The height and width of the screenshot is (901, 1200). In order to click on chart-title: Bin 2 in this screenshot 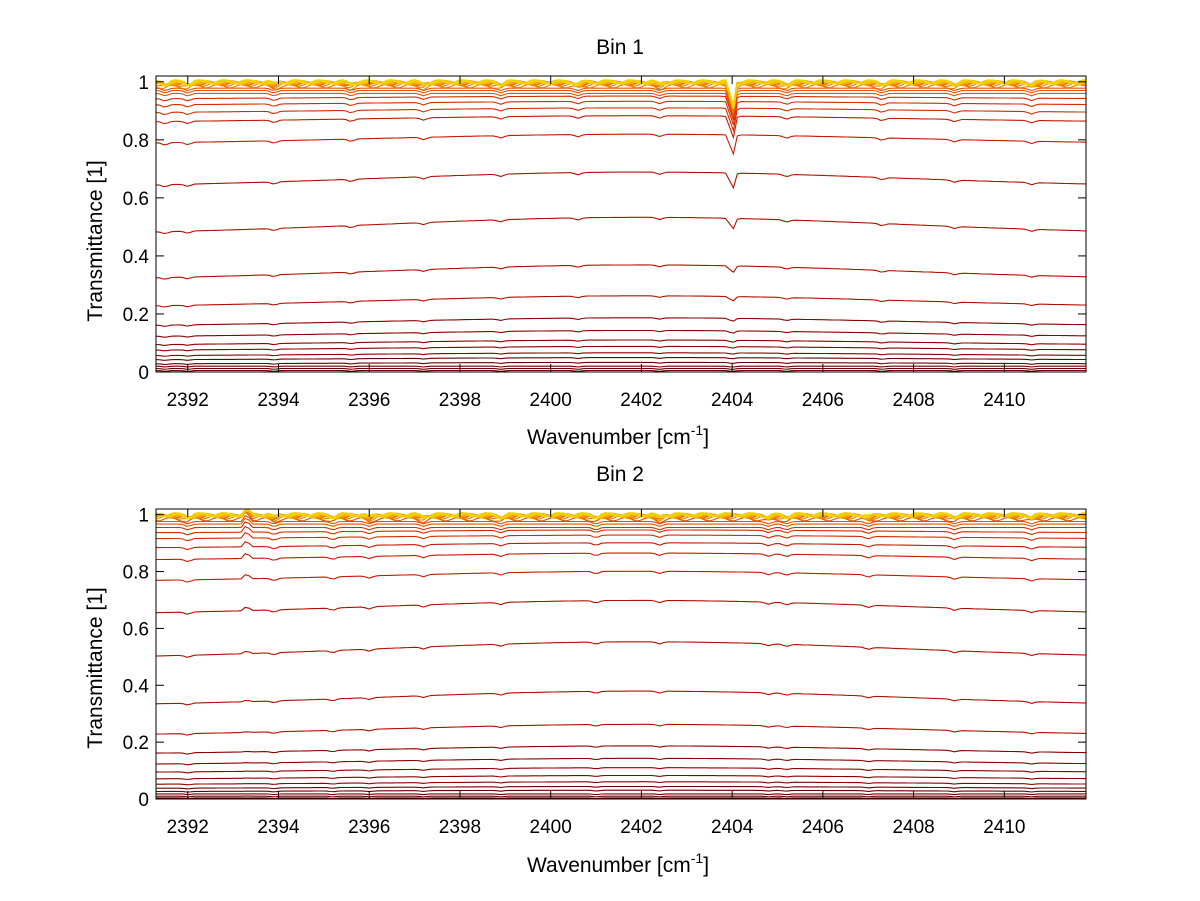, I will do `click(620, 474)`.